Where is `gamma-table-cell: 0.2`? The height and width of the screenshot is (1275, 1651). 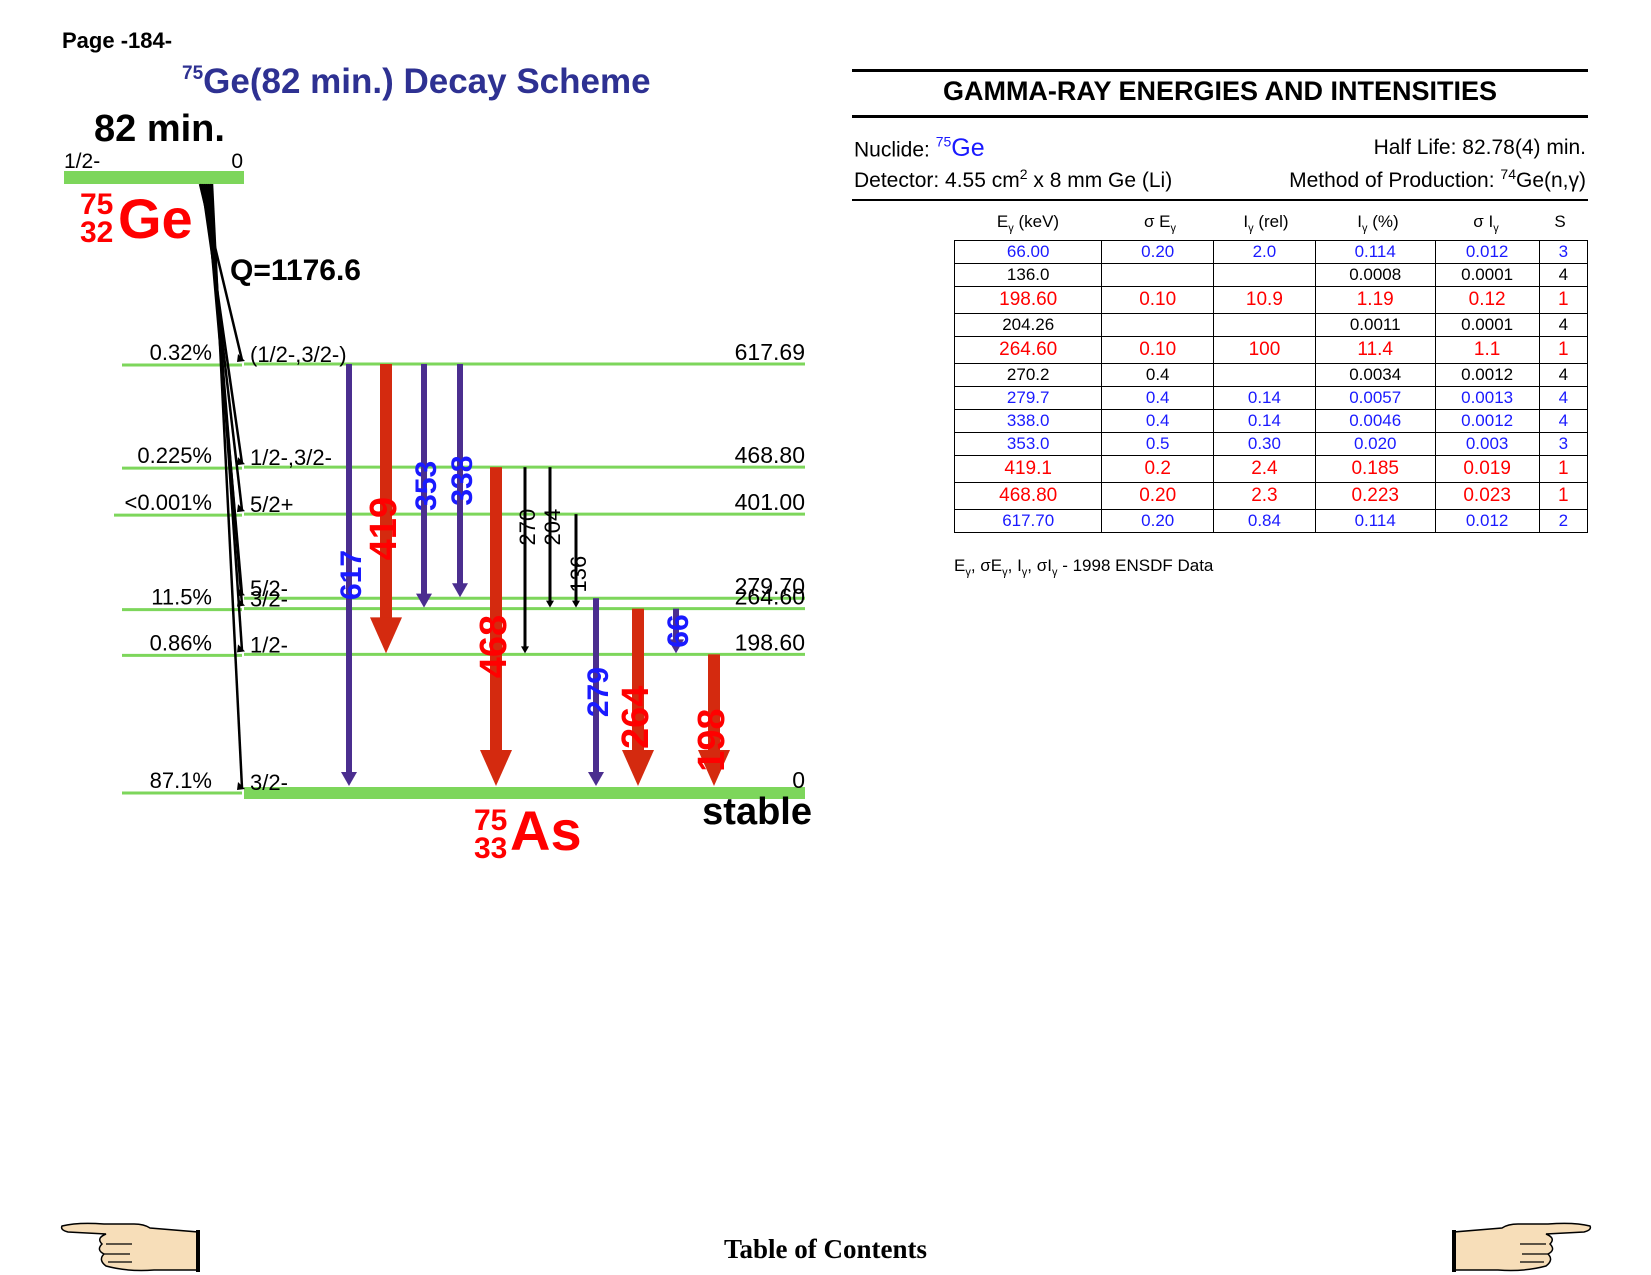 gamma-table-cell: 0.2 is located at coordinates (1158, 469).